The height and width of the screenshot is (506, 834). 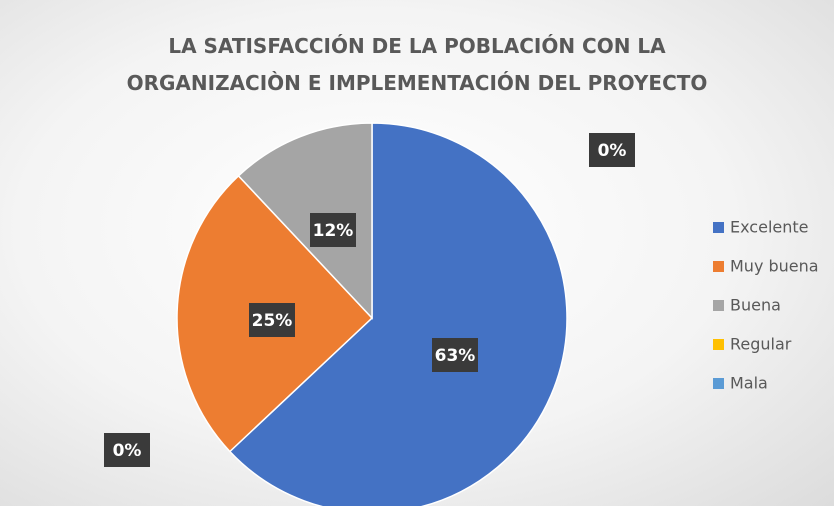 What do you see at coordinates (761, 344) in the screenshot?
I see `legend-label: Regular` at bounding box center [761, 344].